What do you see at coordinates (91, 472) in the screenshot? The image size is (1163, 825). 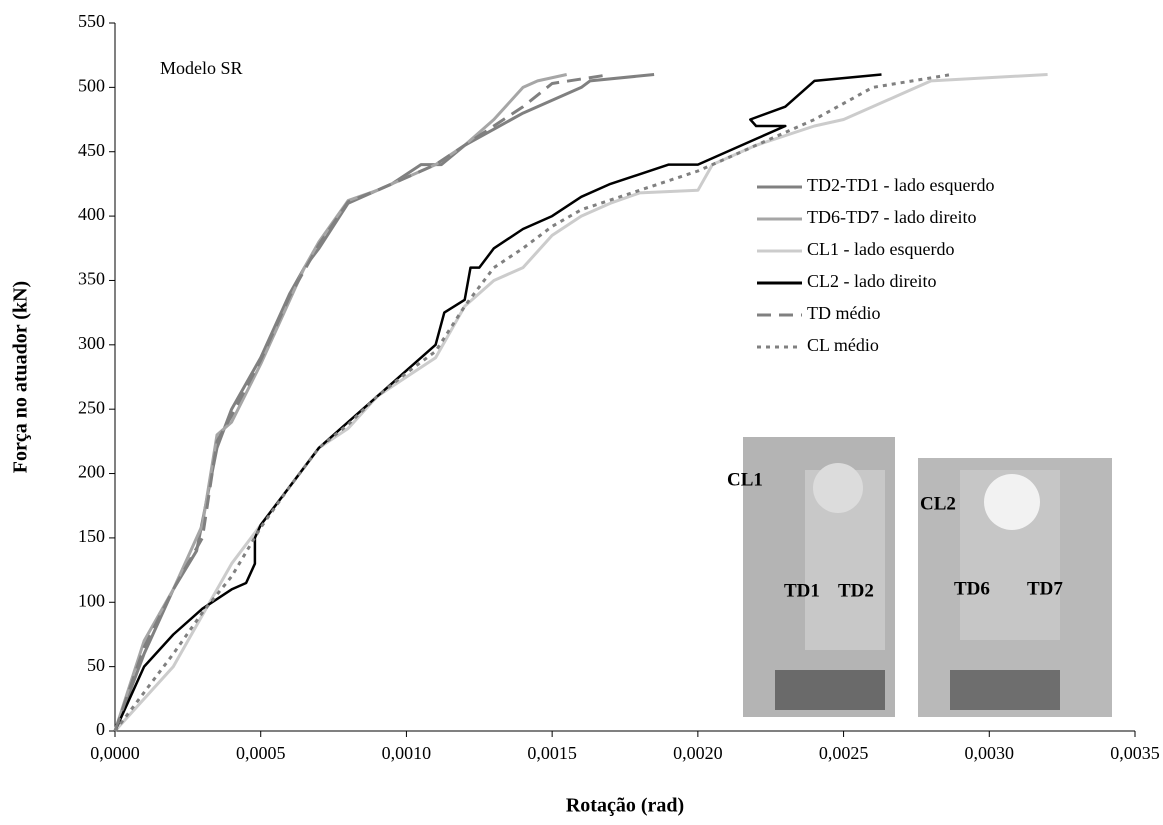 I see `y-tick-label: 200` at bounding box center [91, 472].